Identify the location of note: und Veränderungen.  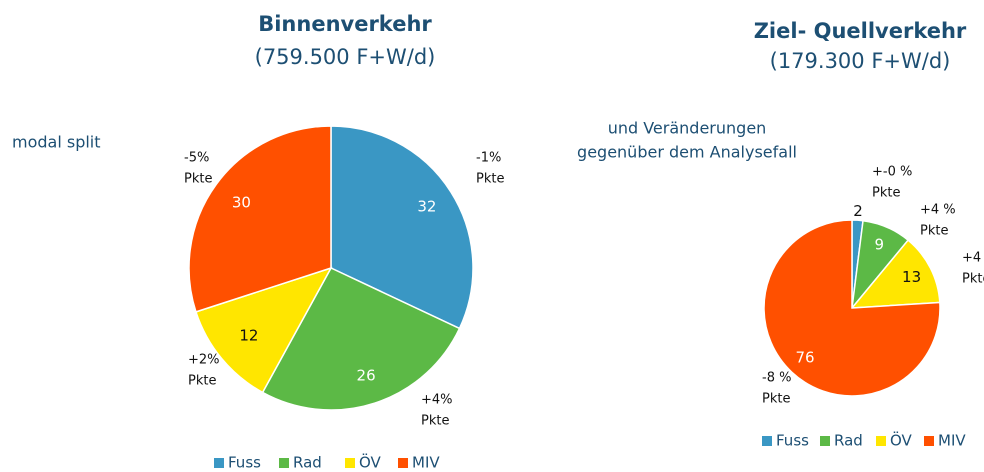
(687, 128).